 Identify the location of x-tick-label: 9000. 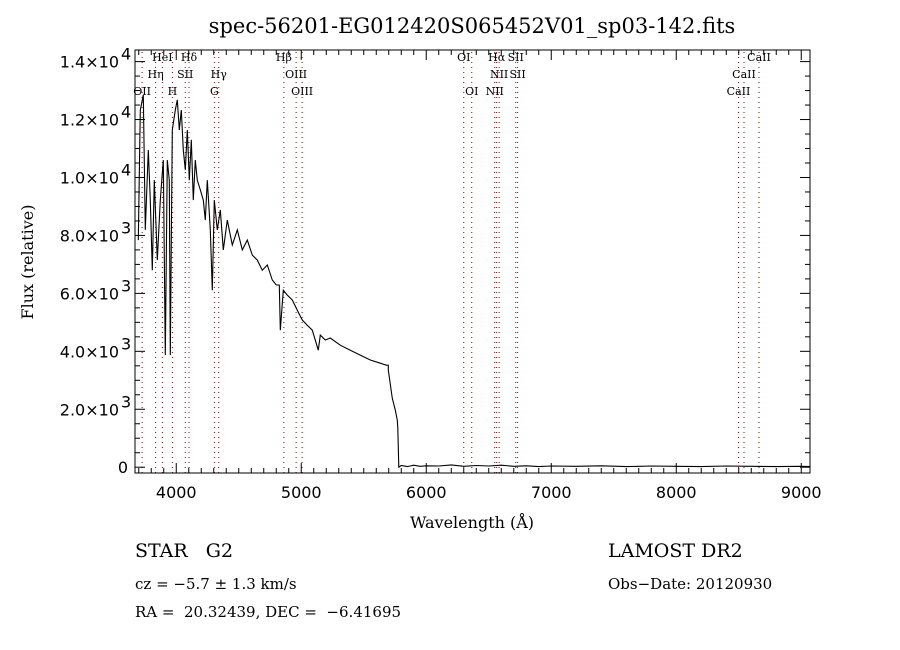
(801, 492).